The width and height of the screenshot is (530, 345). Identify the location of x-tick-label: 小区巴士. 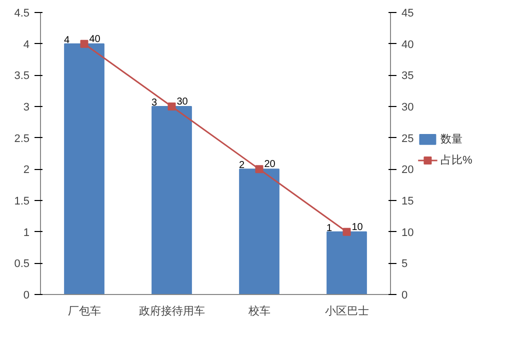
(346, 311).